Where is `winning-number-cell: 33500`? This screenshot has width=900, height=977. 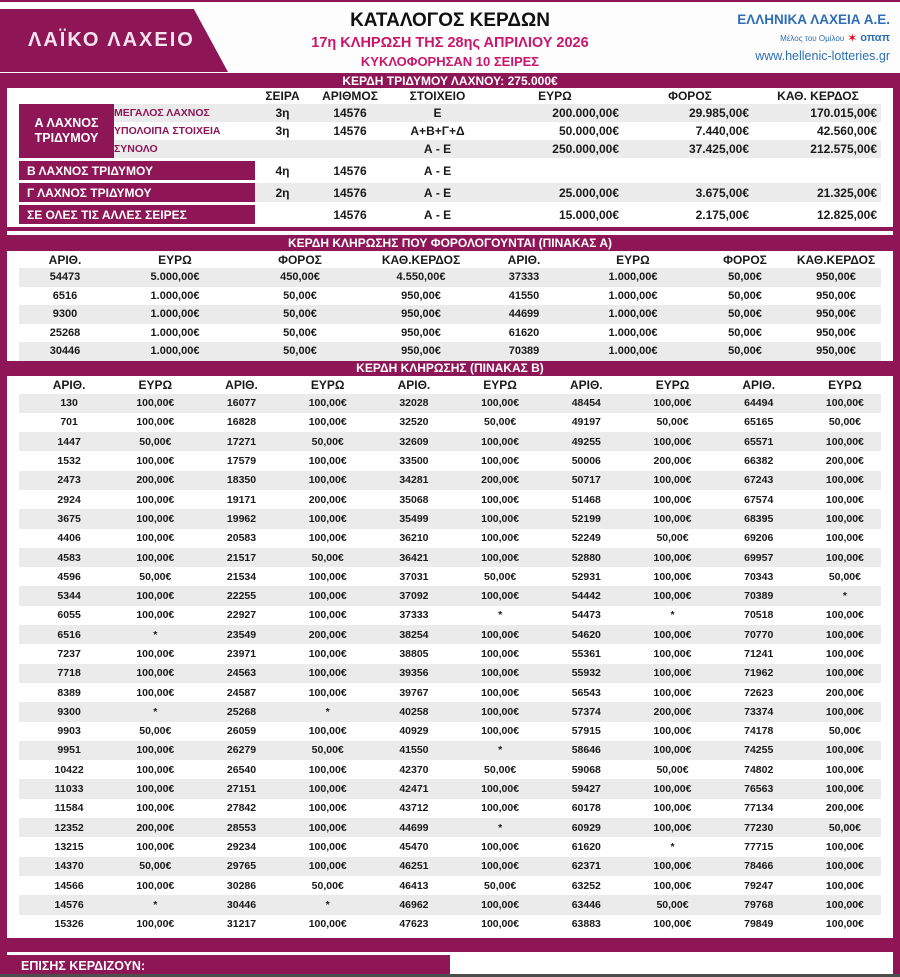 winning-number-cell: 33500 is located at coordinates (414, 461).